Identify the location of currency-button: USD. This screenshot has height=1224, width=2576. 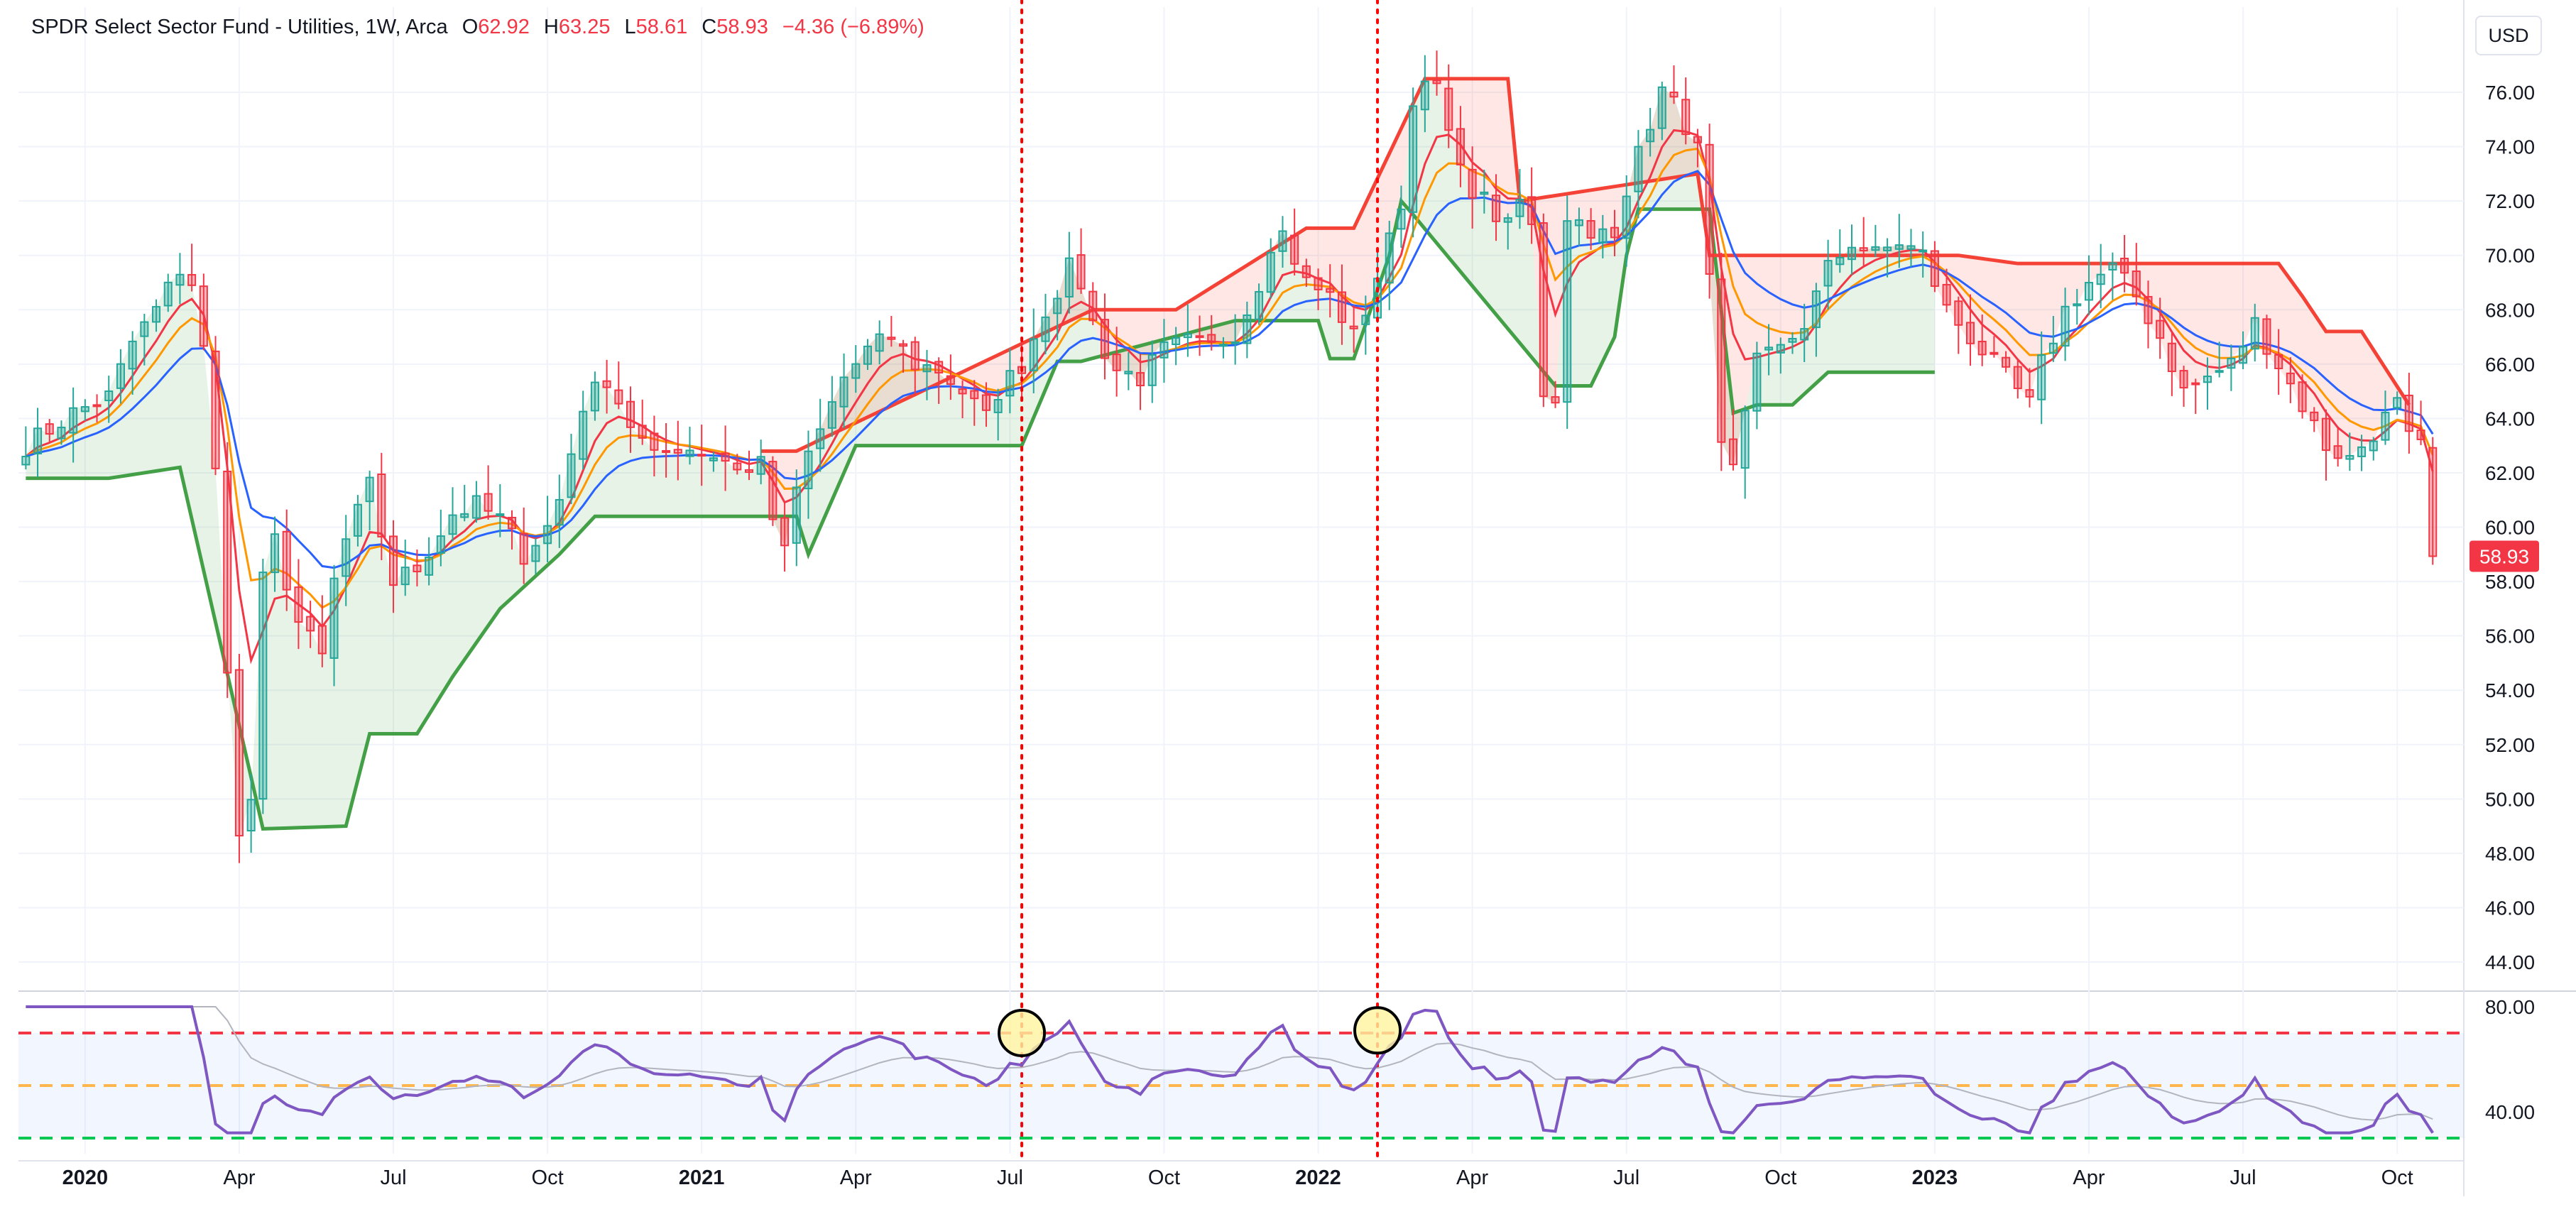
(2508, 35).